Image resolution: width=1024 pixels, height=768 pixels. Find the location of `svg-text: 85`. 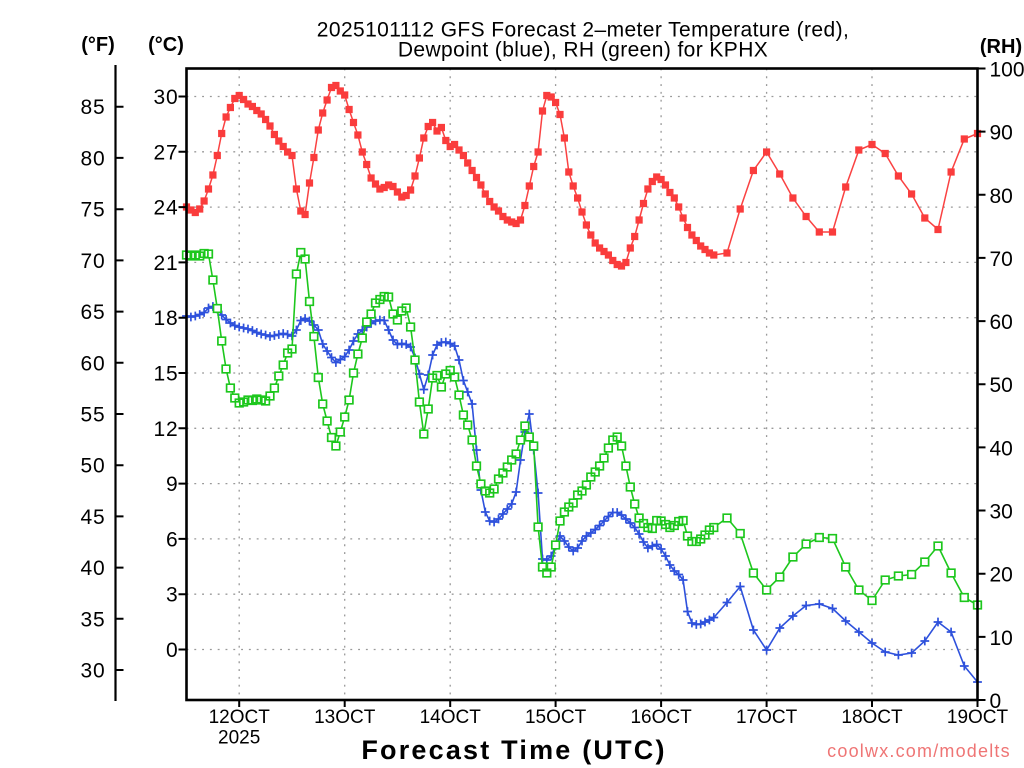

svg-text: 85 is located at coordinates (93, 107).